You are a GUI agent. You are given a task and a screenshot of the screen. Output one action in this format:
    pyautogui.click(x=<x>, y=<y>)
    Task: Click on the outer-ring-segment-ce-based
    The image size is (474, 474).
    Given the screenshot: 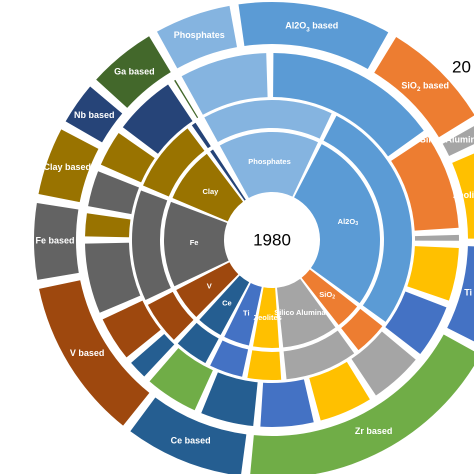 What is the action you would take?
    pyautogui.click(x=188, y=435)
    